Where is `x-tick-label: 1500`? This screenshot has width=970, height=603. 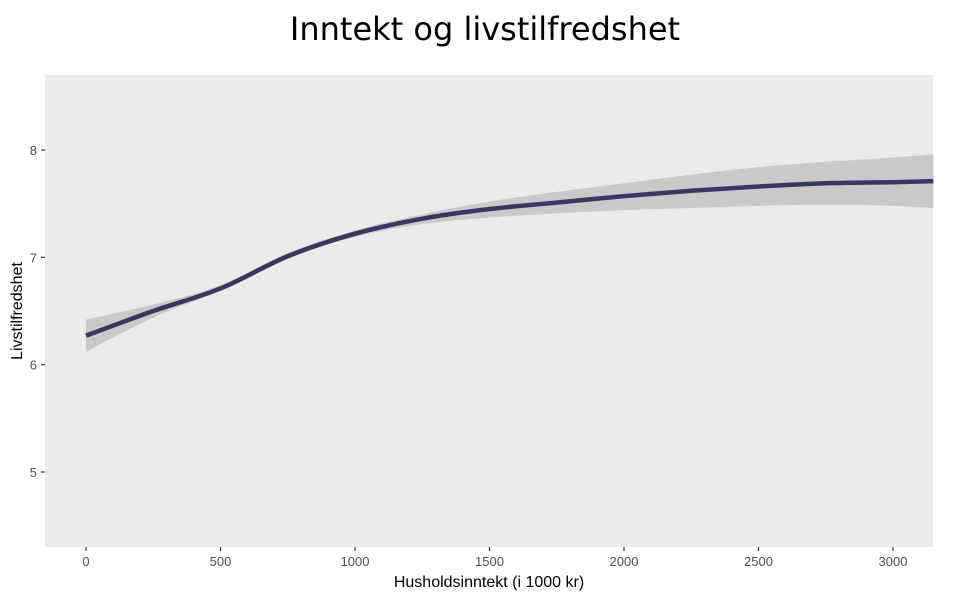 x-tick-label: 1500 is located at coordinates (489, 561).